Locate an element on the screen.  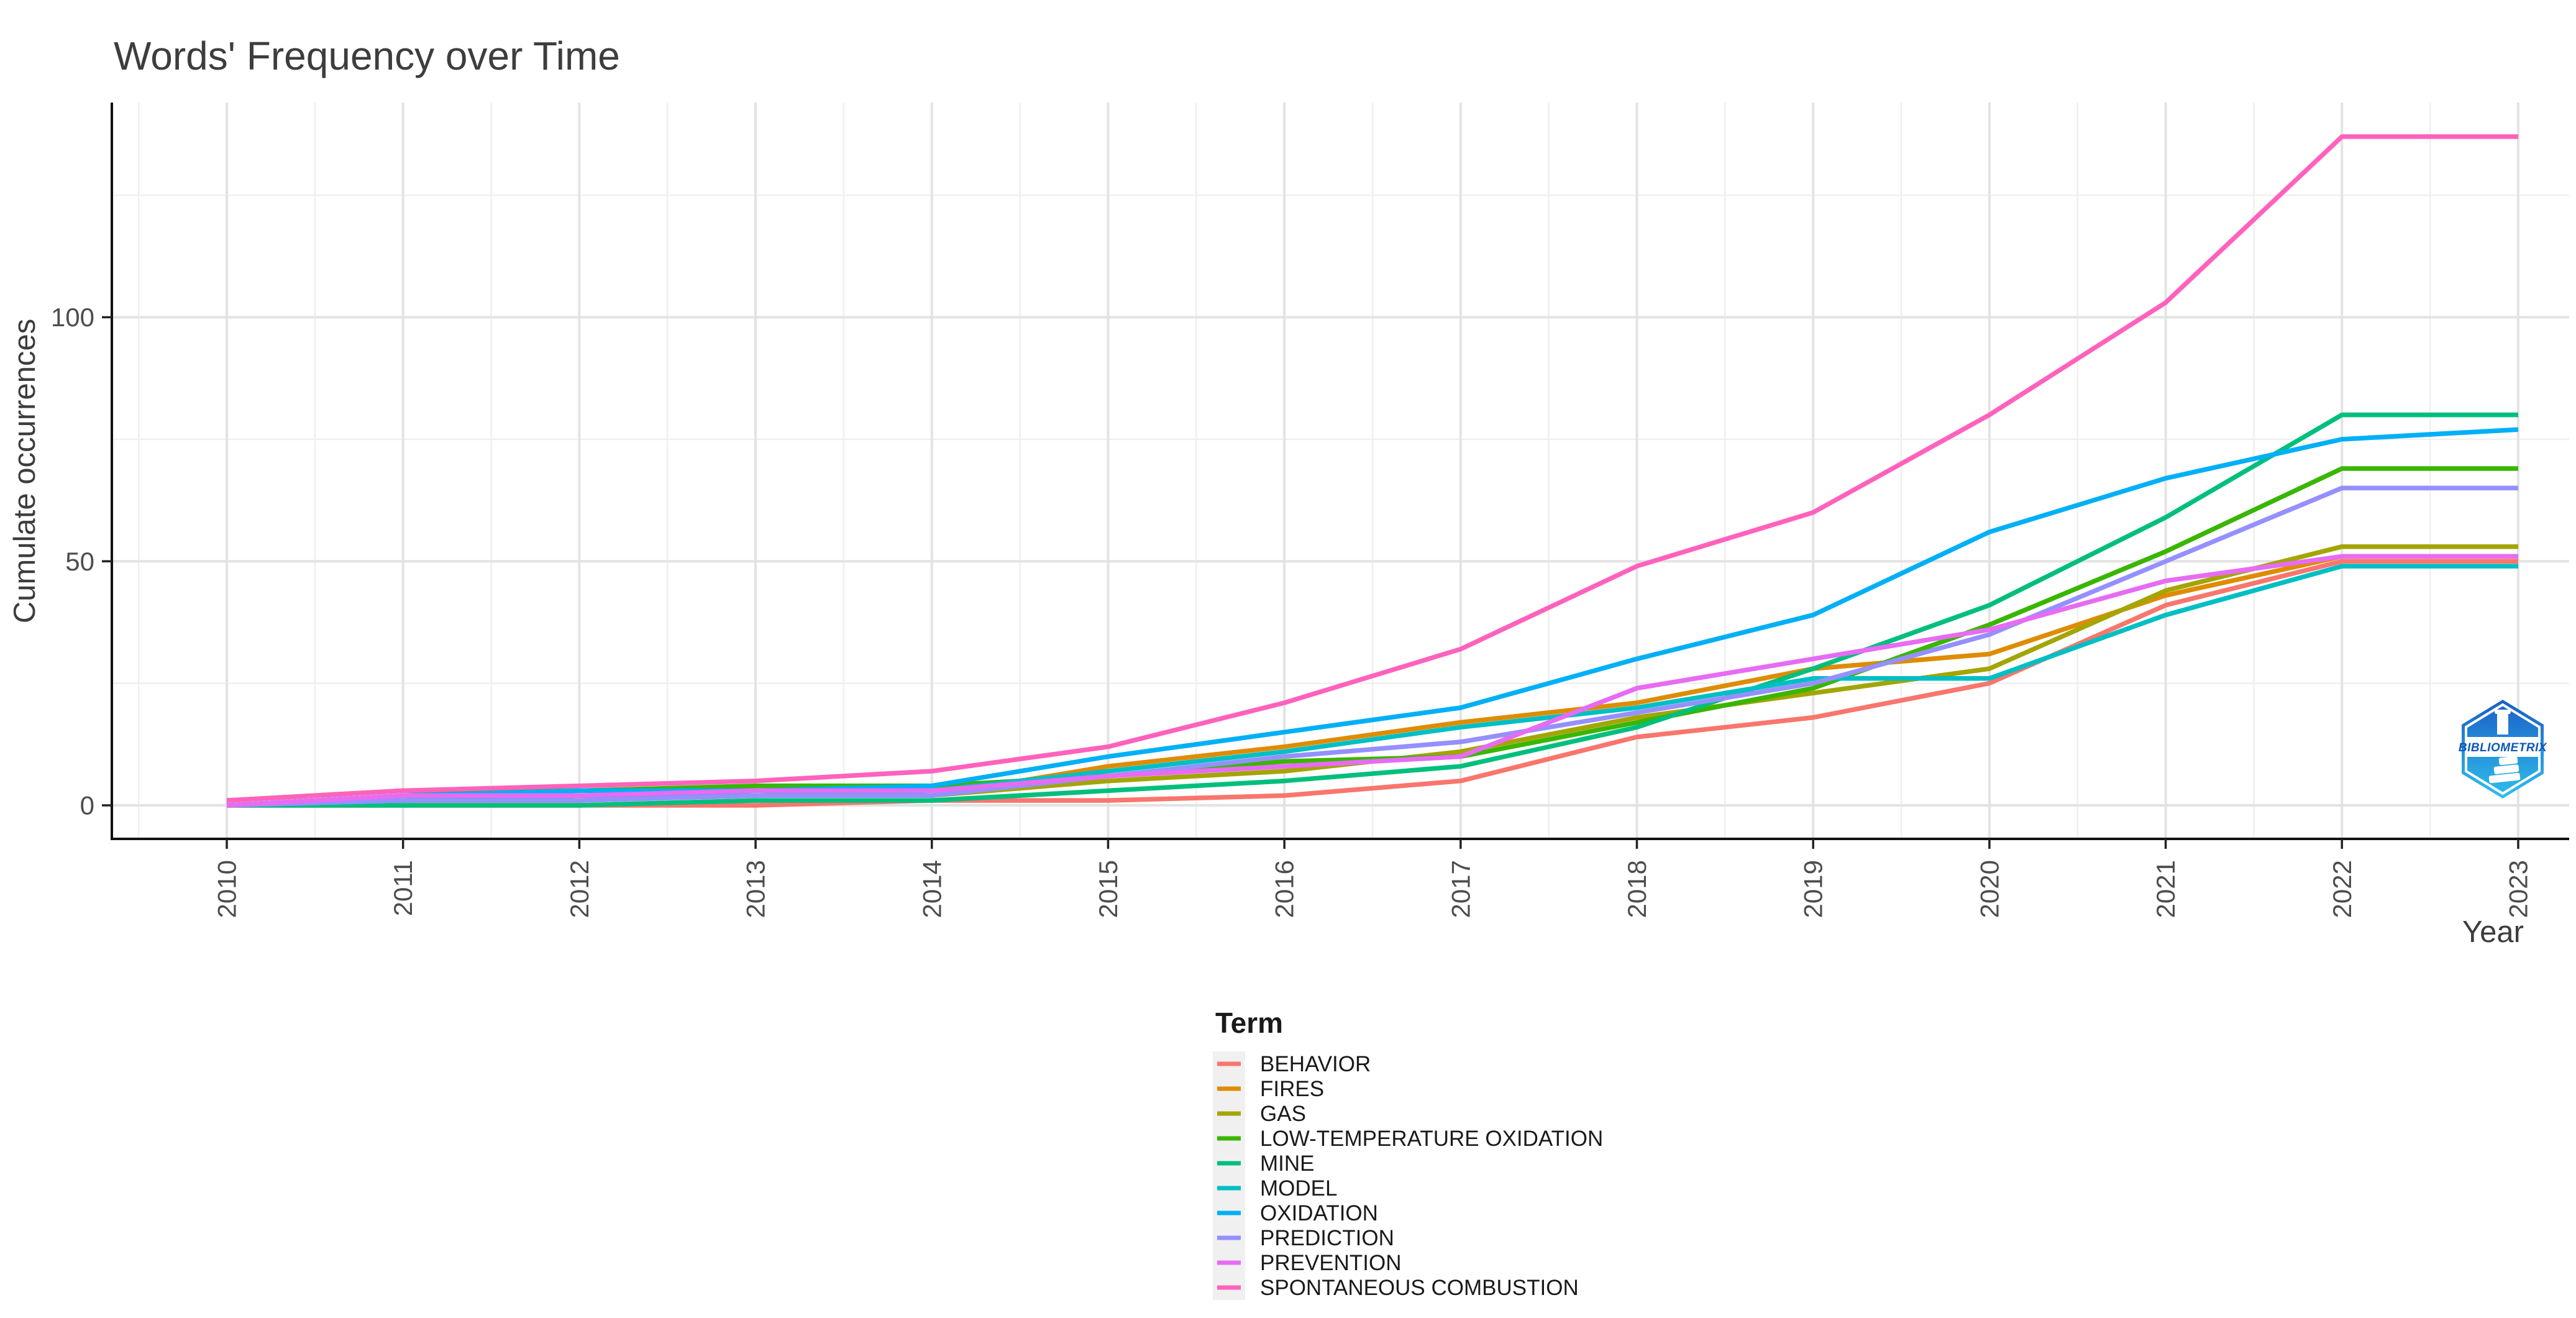
x-tick-label-2014: 2014 is located at coordinates (931, 889).